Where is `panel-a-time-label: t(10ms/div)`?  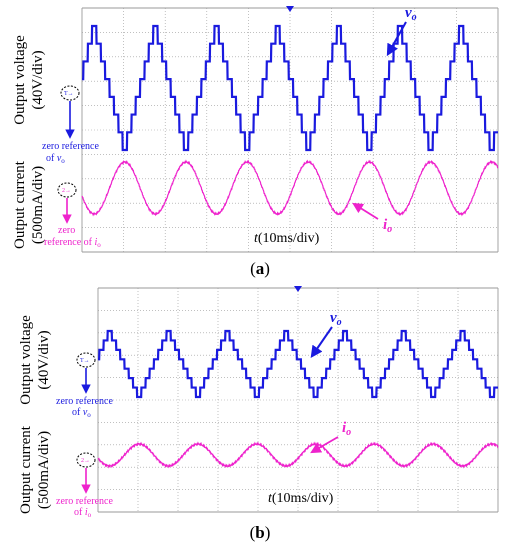
panel-a-time-label: t(10ms/div) is located at coordinates (287, 238).